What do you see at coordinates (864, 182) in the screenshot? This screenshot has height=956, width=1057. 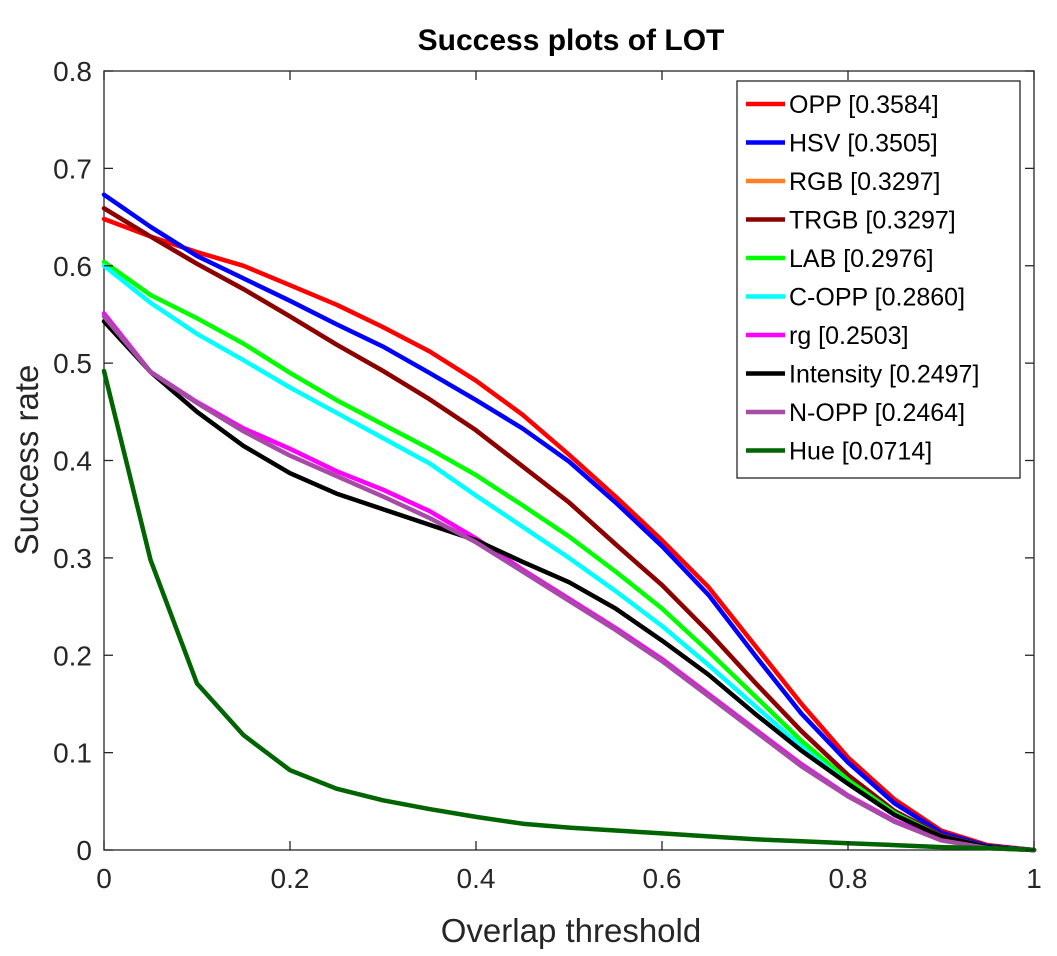 I see `legend-label: RGB [0.3297]` at bounding box center [864, 182].